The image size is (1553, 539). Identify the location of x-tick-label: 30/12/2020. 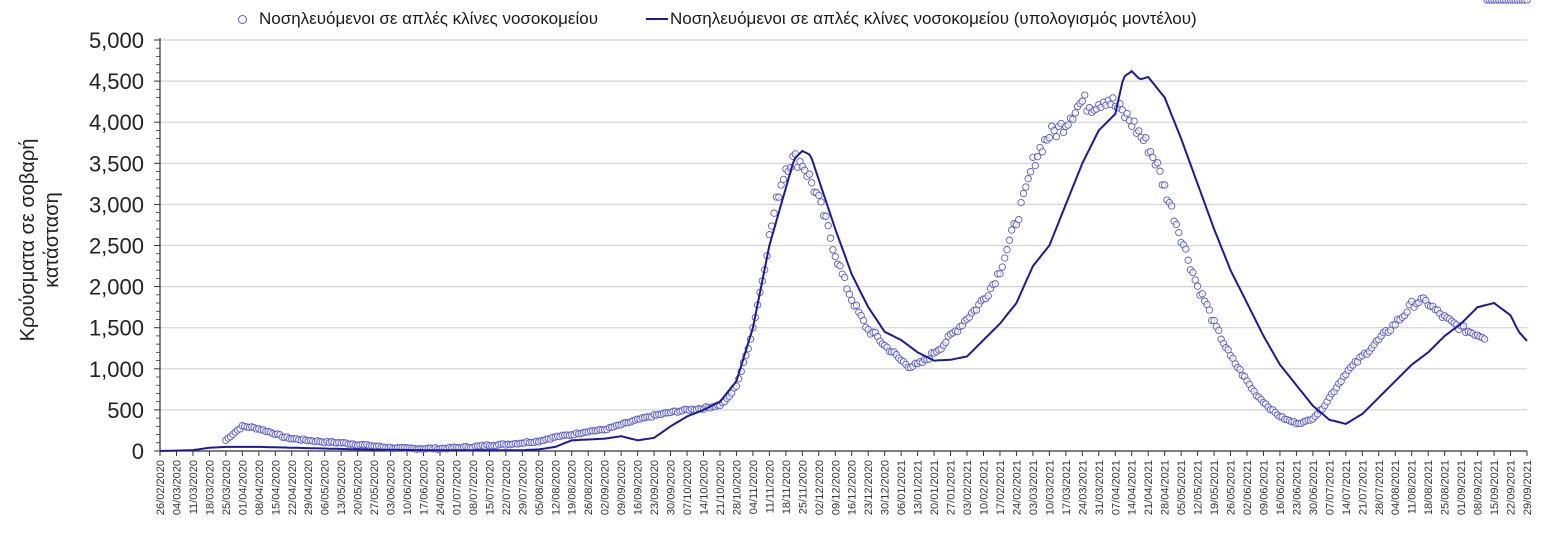
(886, 487).